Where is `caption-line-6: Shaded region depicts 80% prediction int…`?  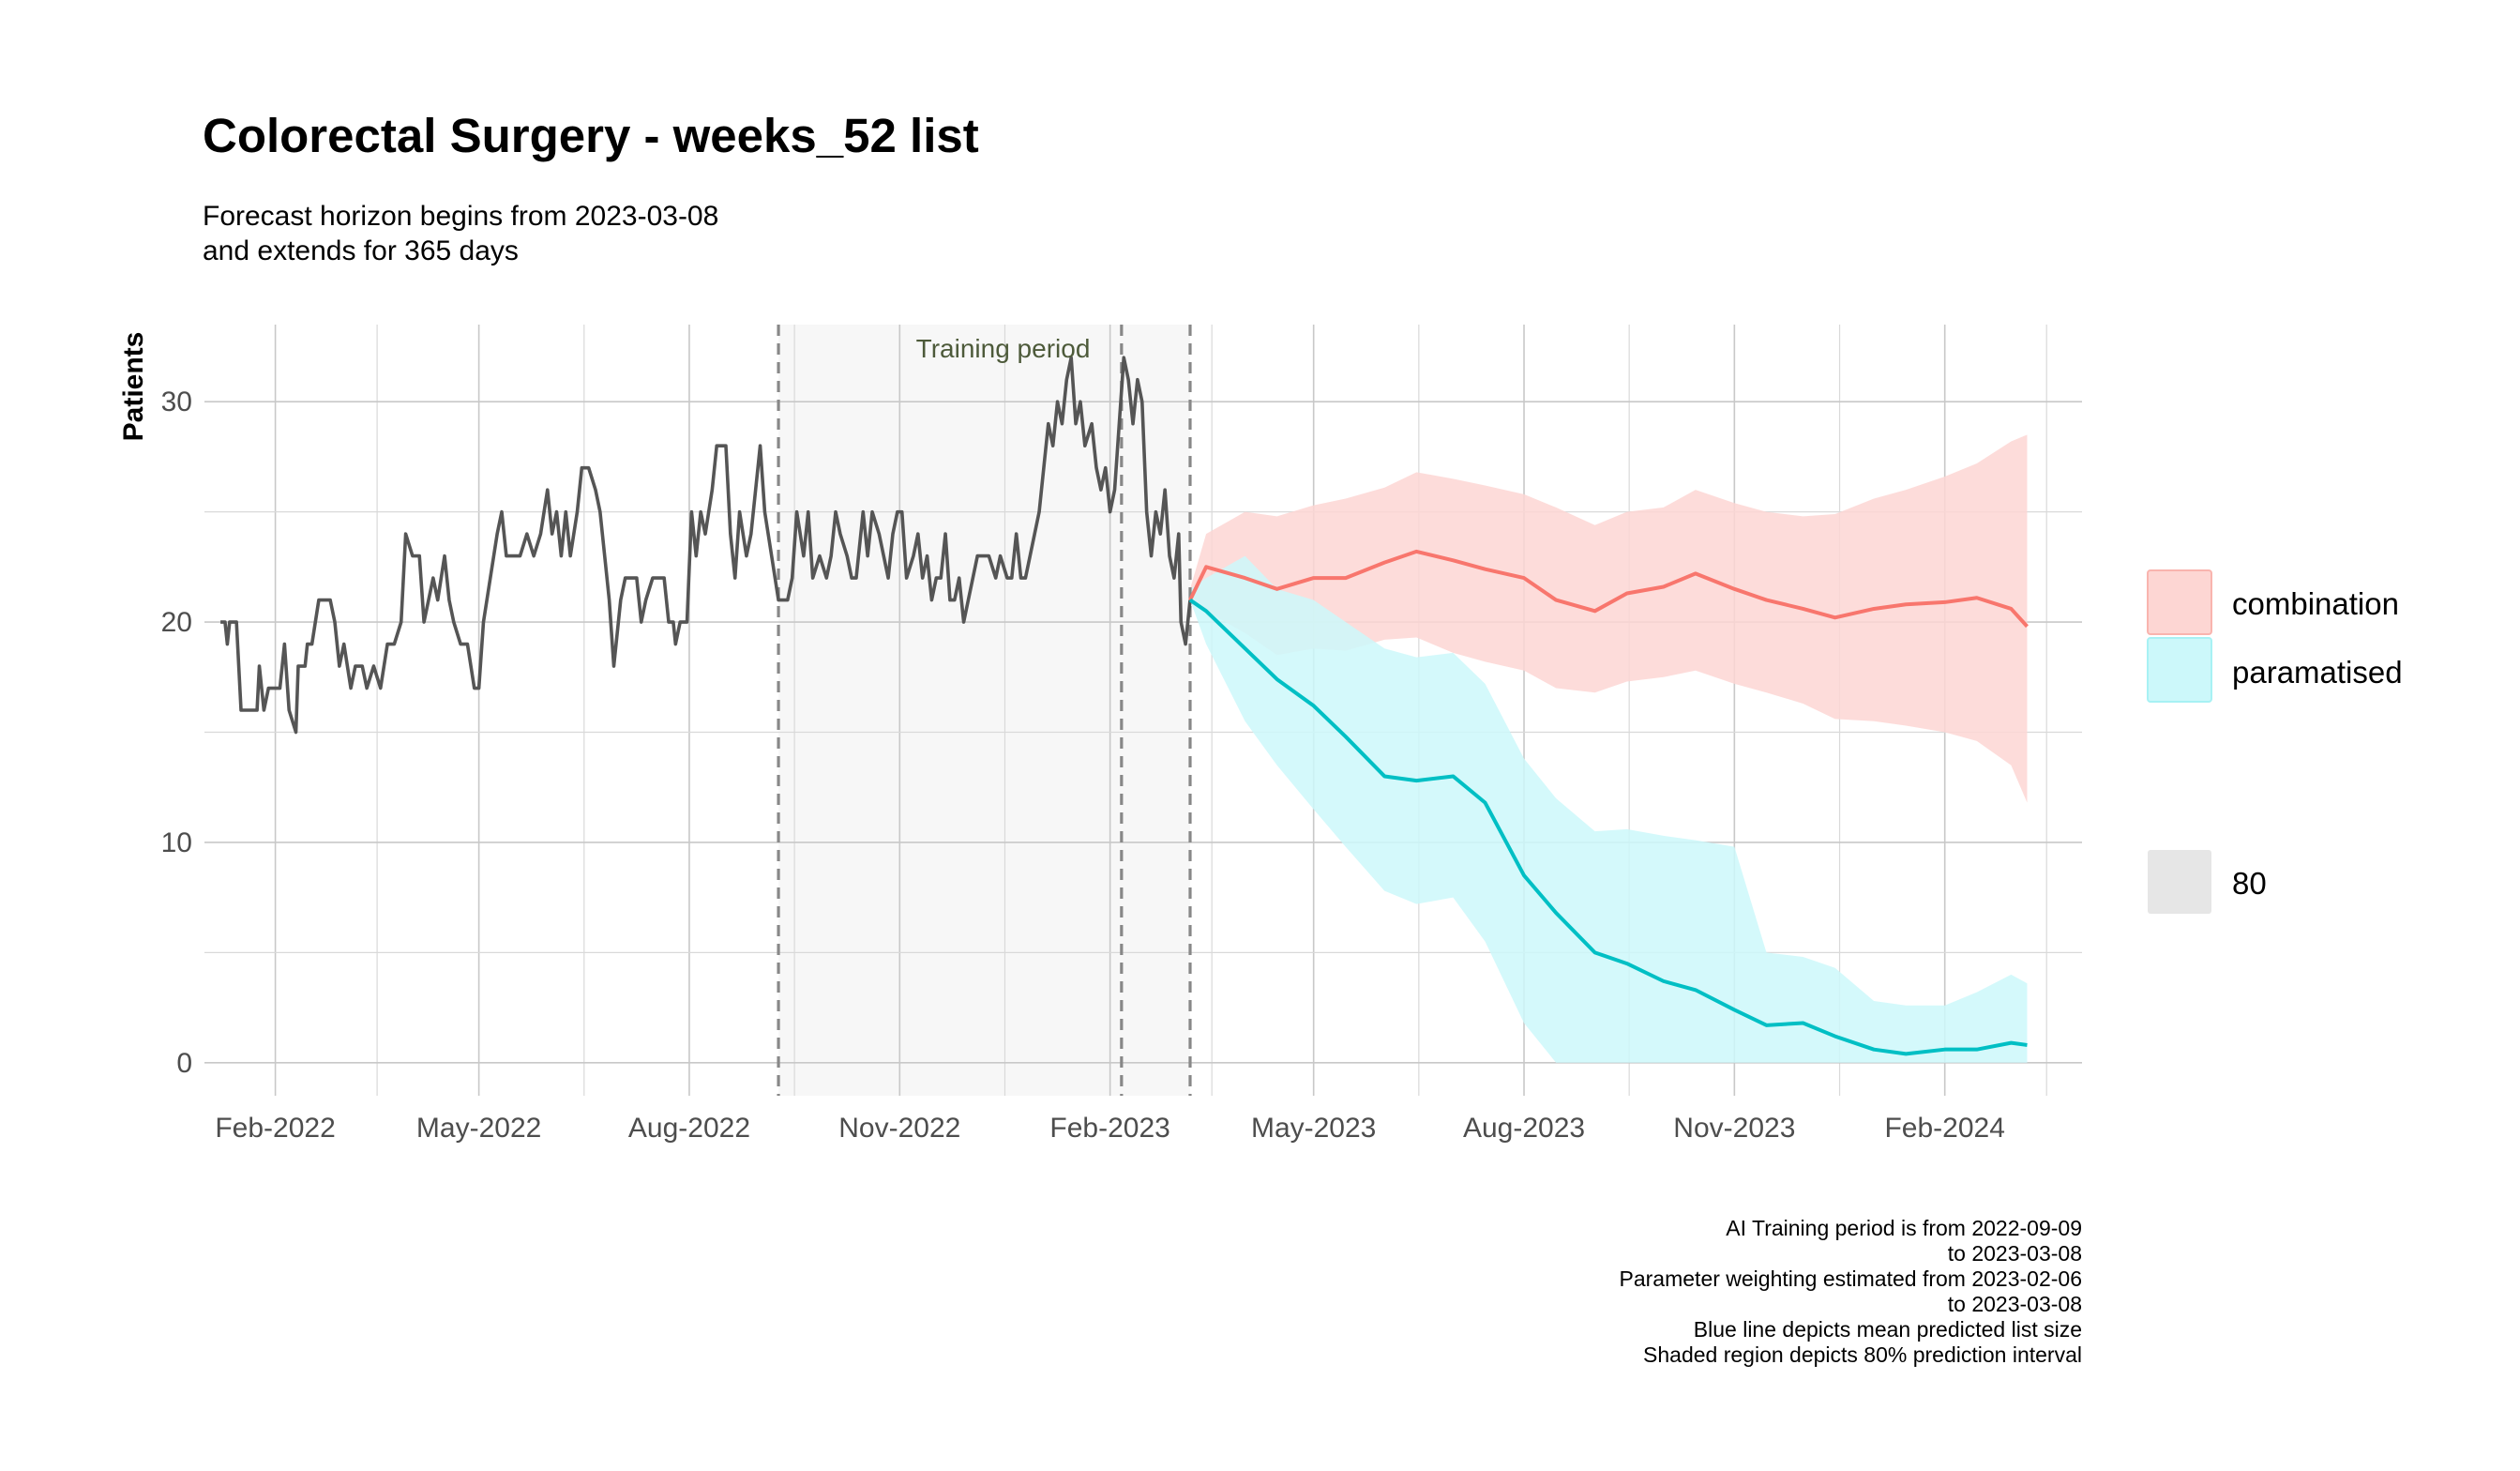 caption-line-6: Shaded region depicts 80% prediction int… is located at coordinates (1862, 1354).